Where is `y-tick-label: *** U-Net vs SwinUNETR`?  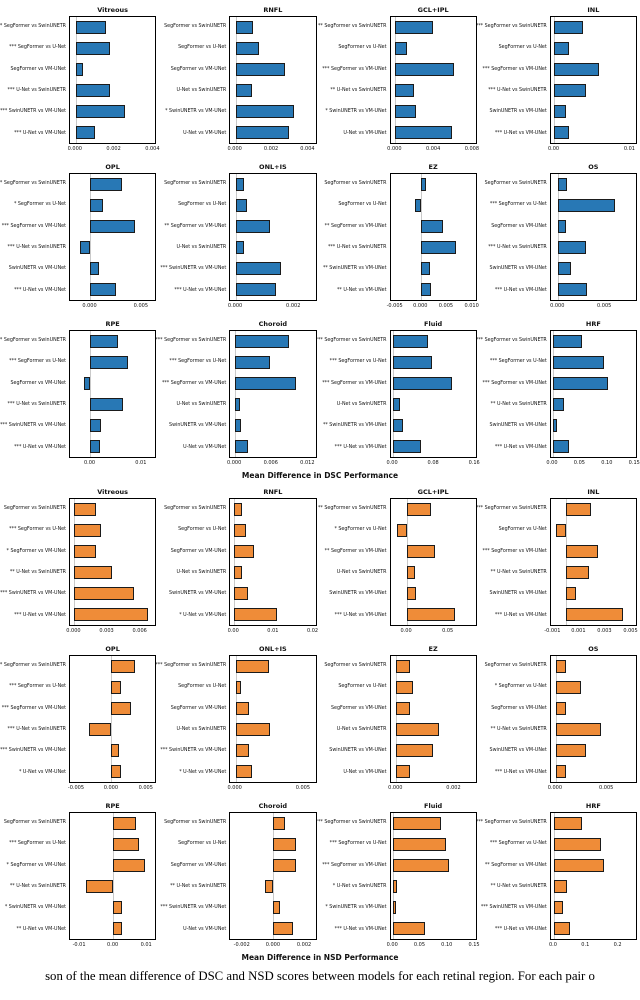 y-tick-label: *** U-Net vs SwinUNETR is located at coordinates (36, 248).